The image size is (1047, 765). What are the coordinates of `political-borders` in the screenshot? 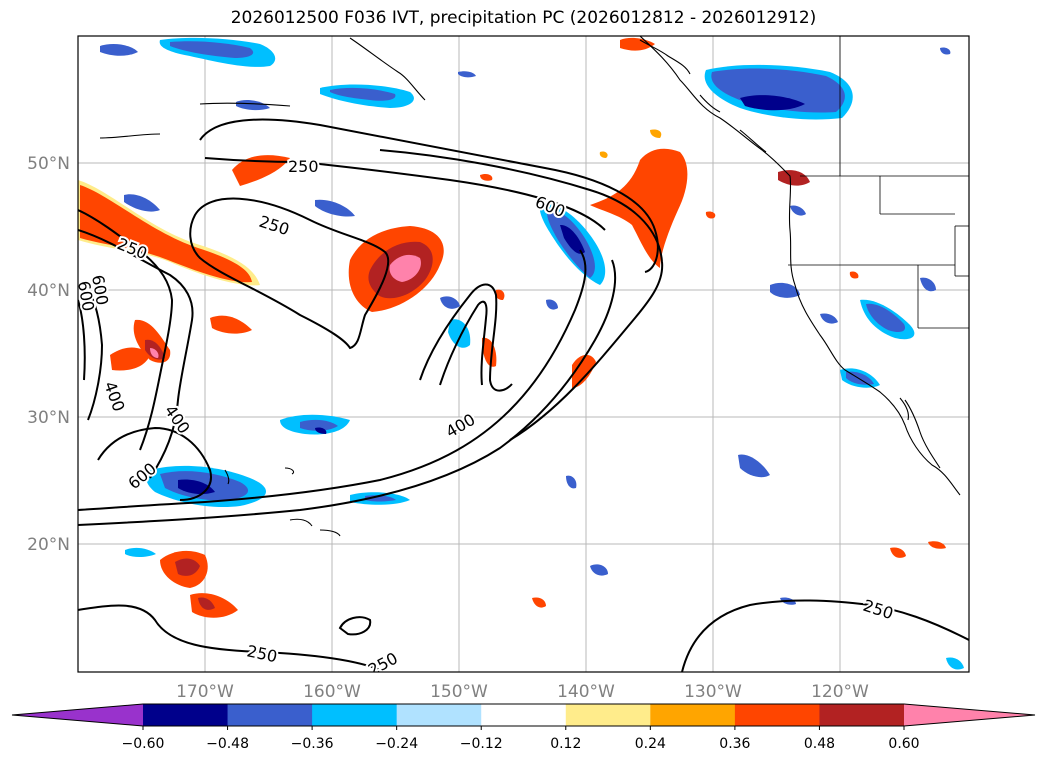 It's located at (878, 182).